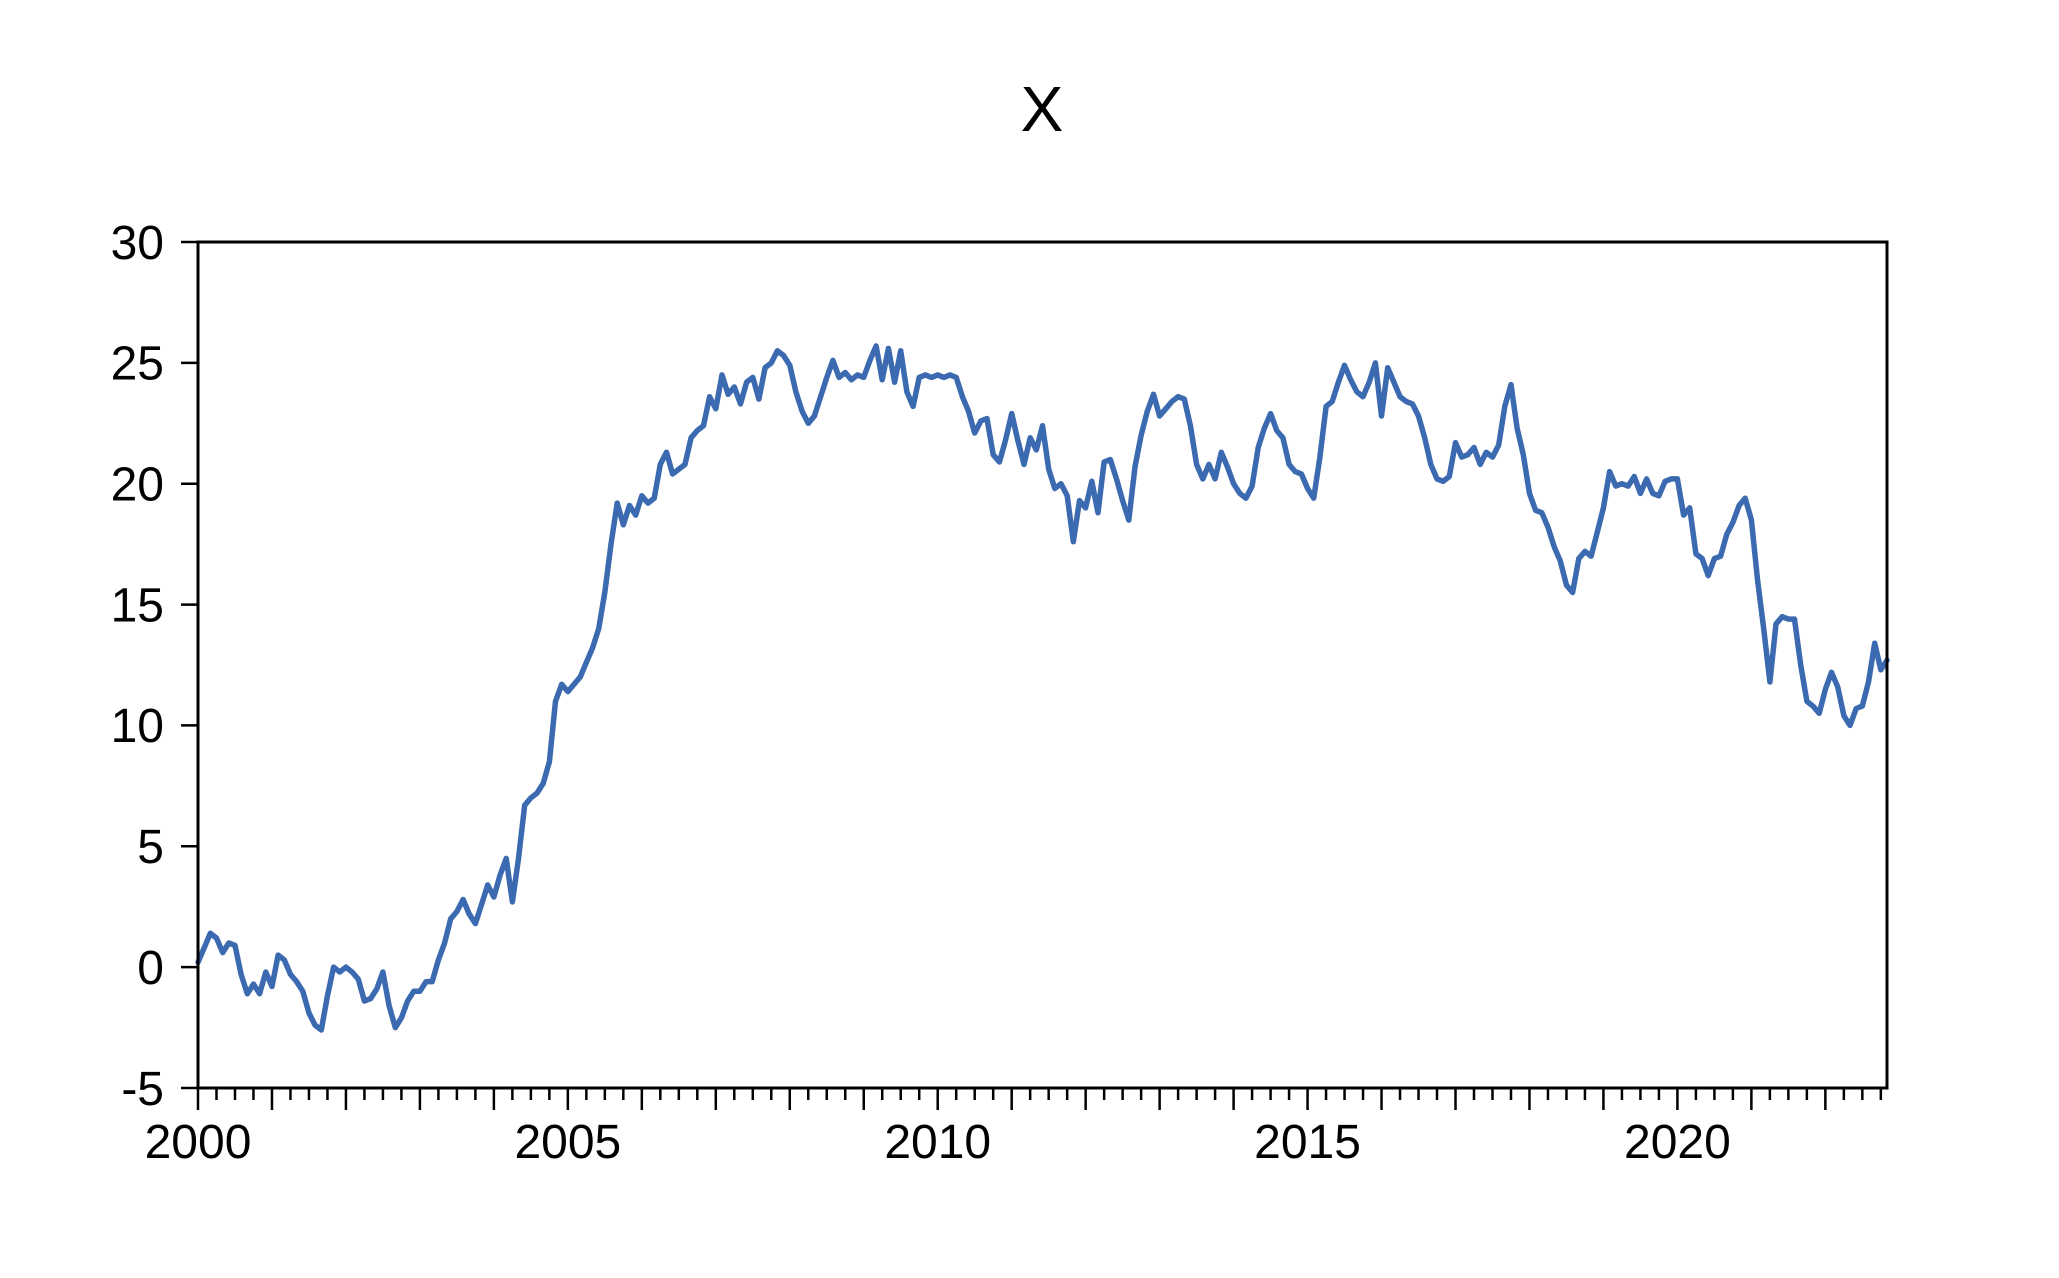 This screenshot has height=1278, width=2059. What do you see at coordinates (137, 243) in the screenshot?
I see `y-axis-tick-label: 30` at bounding box center [137, 243].